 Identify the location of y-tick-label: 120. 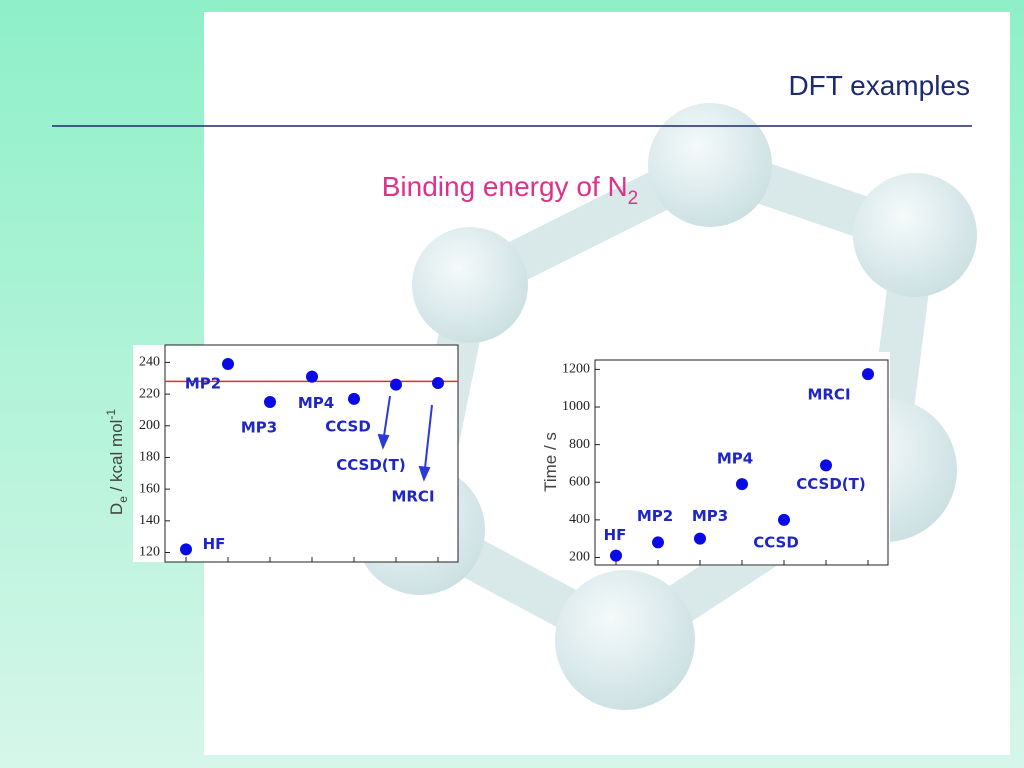
(149, 552).